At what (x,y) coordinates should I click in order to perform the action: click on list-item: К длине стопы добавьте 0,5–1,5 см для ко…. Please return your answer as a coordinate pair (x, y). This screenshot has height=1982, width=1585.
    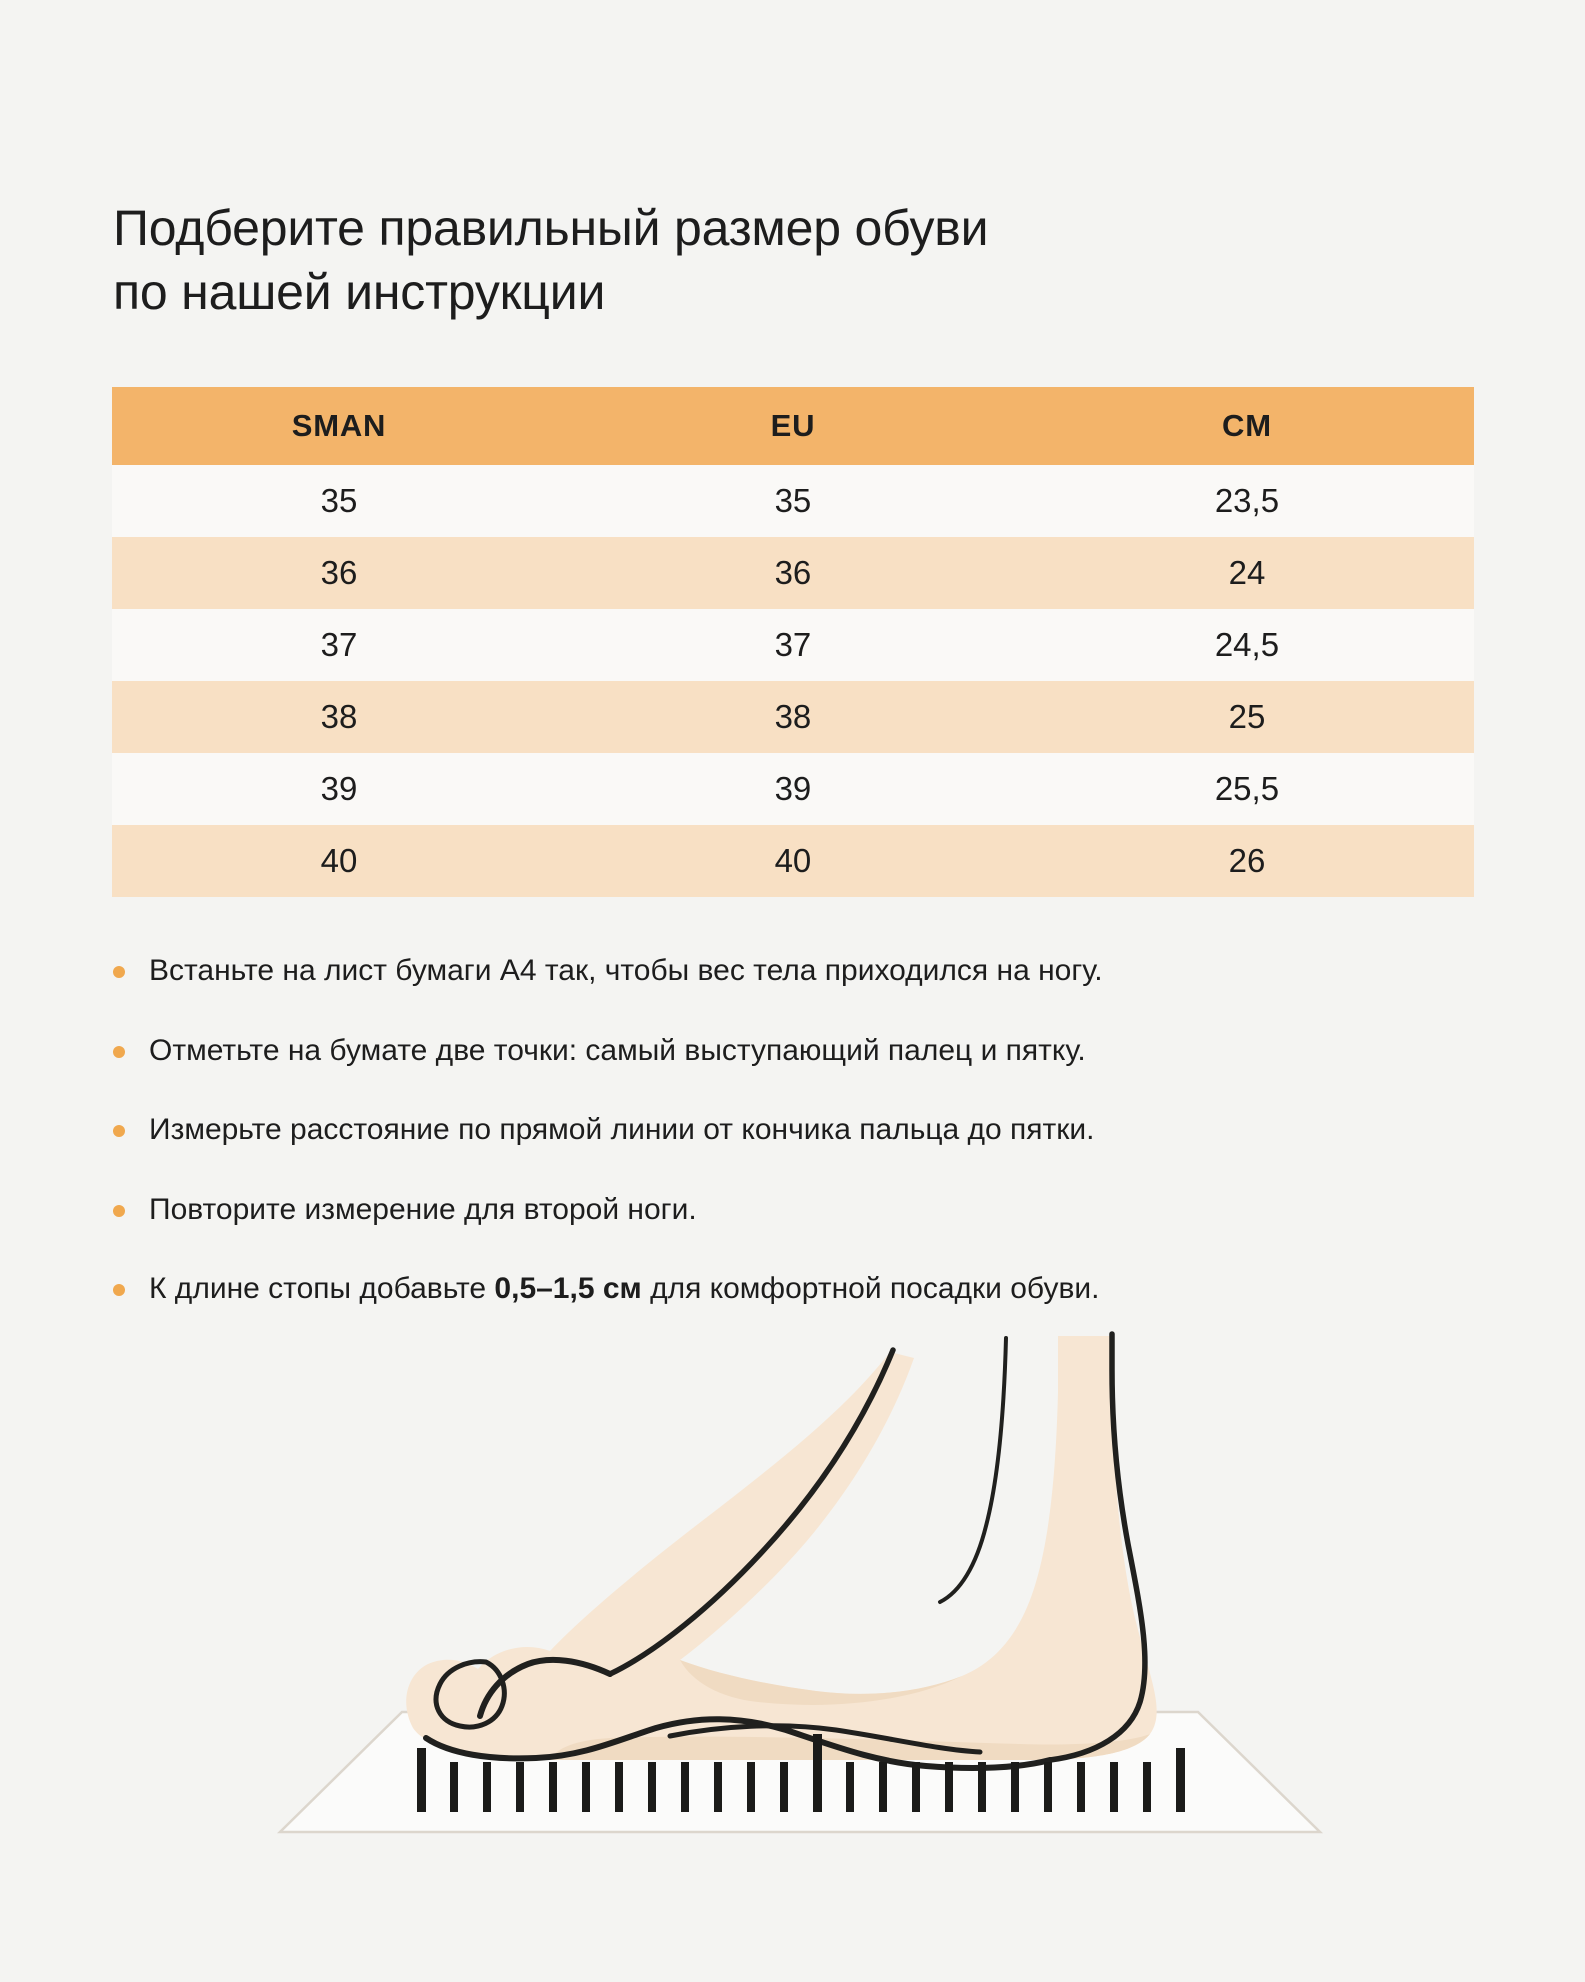
    Looking at the image, I should click on (813, 1289).